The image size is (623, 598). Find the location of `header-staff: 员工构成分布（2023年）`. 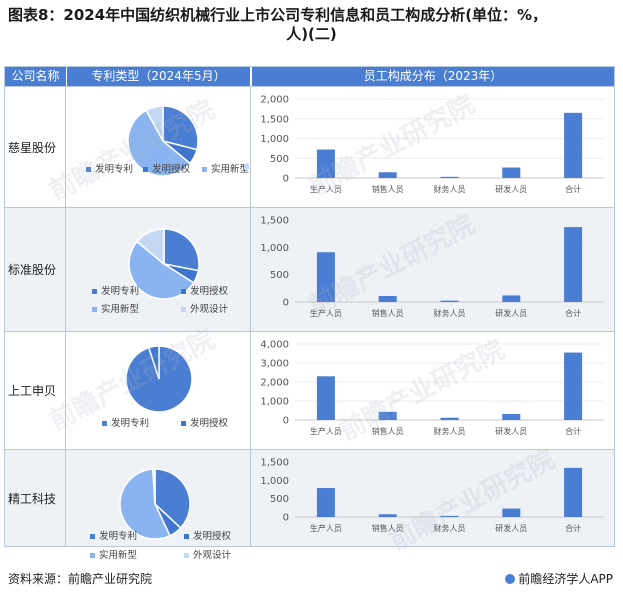

header-staff: 员工构成分布（2023年） is located at coordinates (433, 76).